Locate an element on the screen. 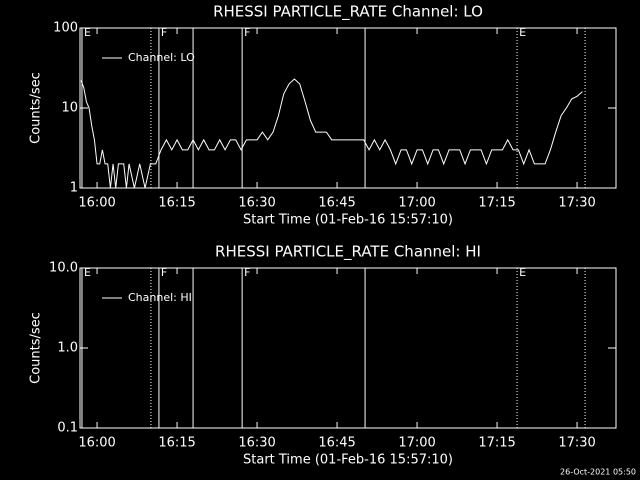  chart-title: RHESSI PARTICLE_RATE Channel: HI is located at coordinates (348, 252).